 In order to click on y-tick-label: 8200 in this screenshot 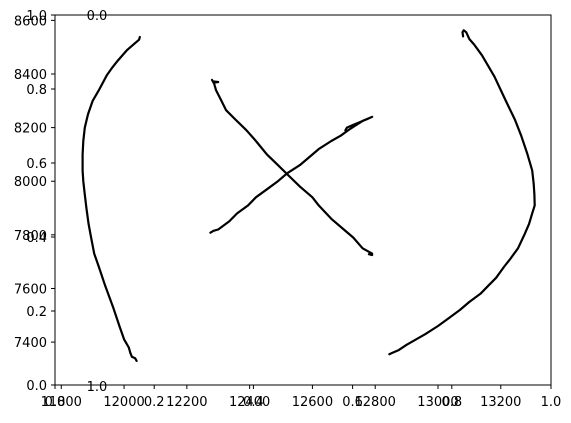, I will do `click(30, 129)`.